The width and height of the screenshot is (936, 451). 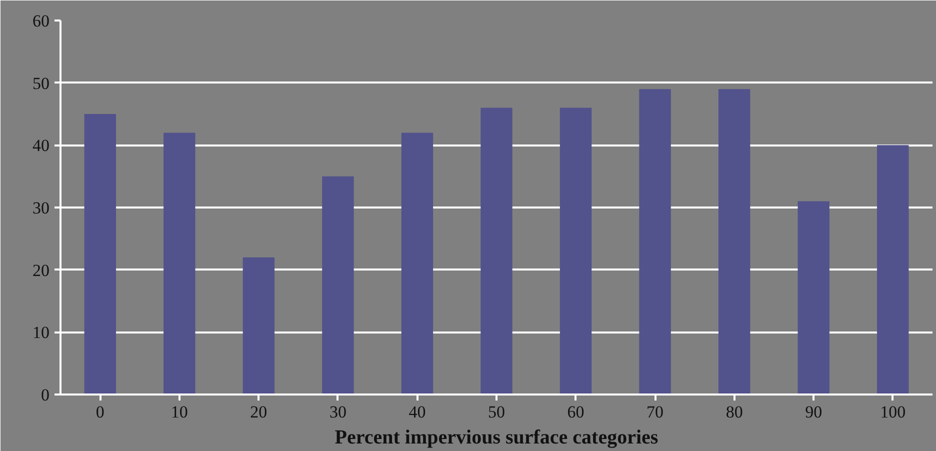 What do you see at coordinates (813, 412) in the screenshot?
I see `x-tick-label: 90` at bounding box center [813, 412].